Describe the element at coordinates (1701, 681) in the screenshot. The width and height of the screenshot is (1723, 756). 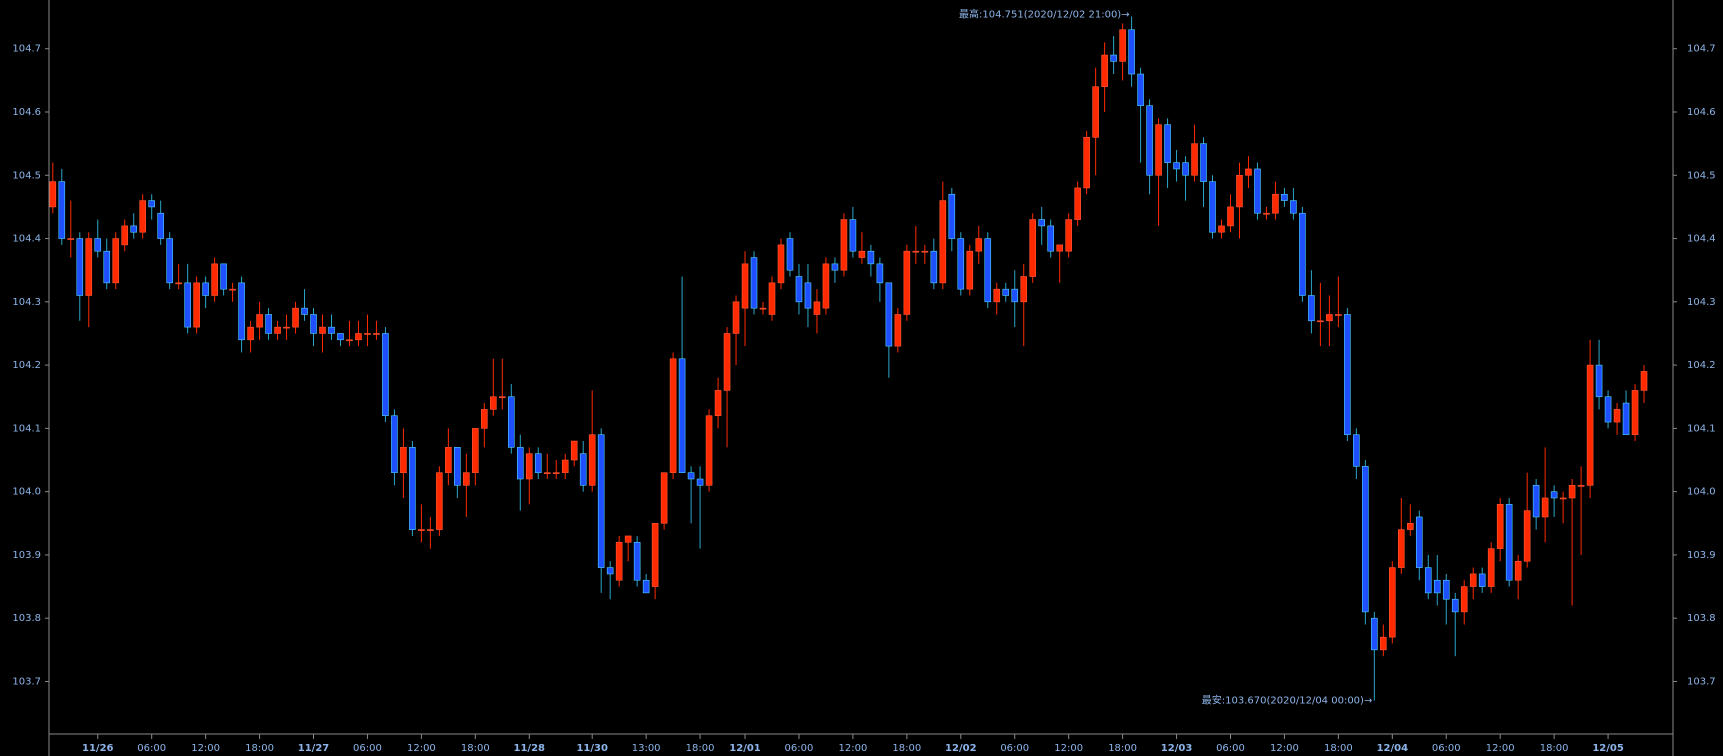
I see `y2-tick-label: 103.7` at that location.